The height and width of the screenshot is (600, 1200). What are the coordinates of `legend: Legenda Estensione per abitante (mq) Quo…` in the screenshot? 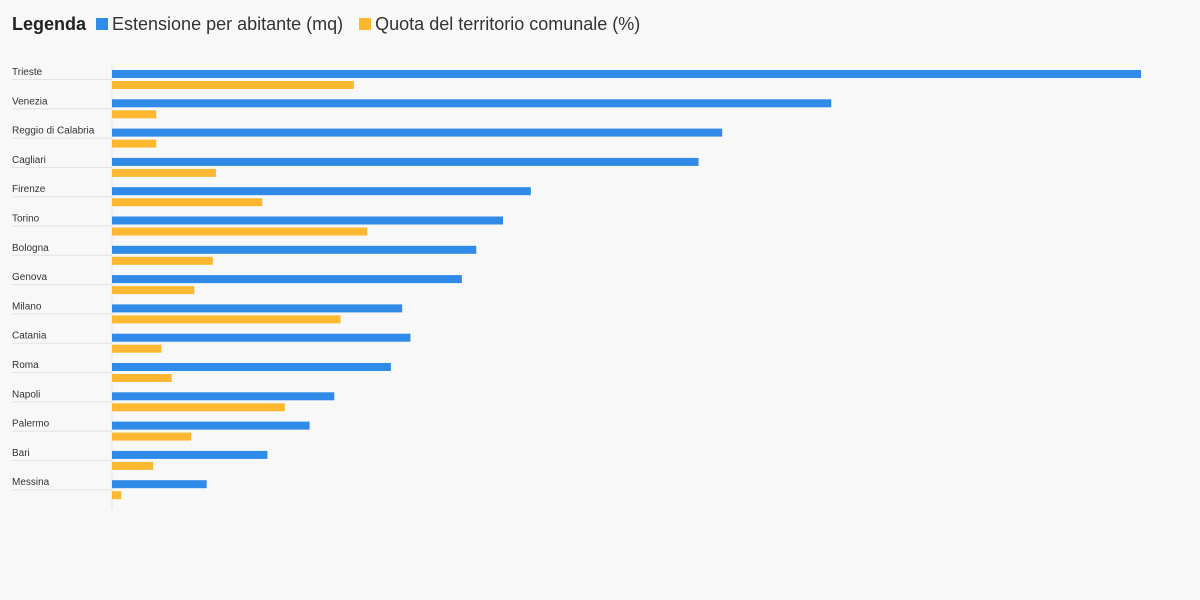 It's located at (334, 24).